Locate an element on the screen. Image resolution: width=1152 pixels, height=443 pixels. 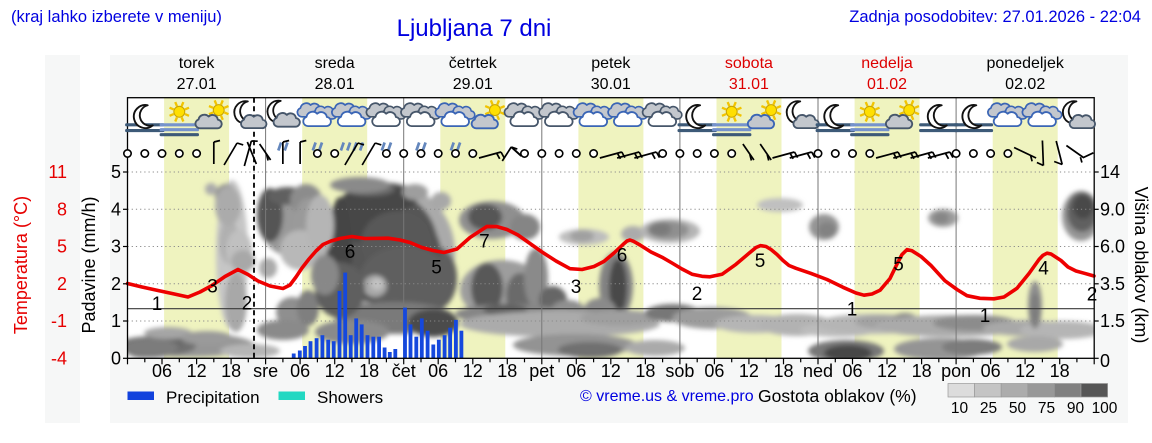
svg-text:Zadnja posodobitev: 27.01.2026: Zadnja posodobitev: 27.01.2026 - 22:04 is located at coordinates (995, 17).